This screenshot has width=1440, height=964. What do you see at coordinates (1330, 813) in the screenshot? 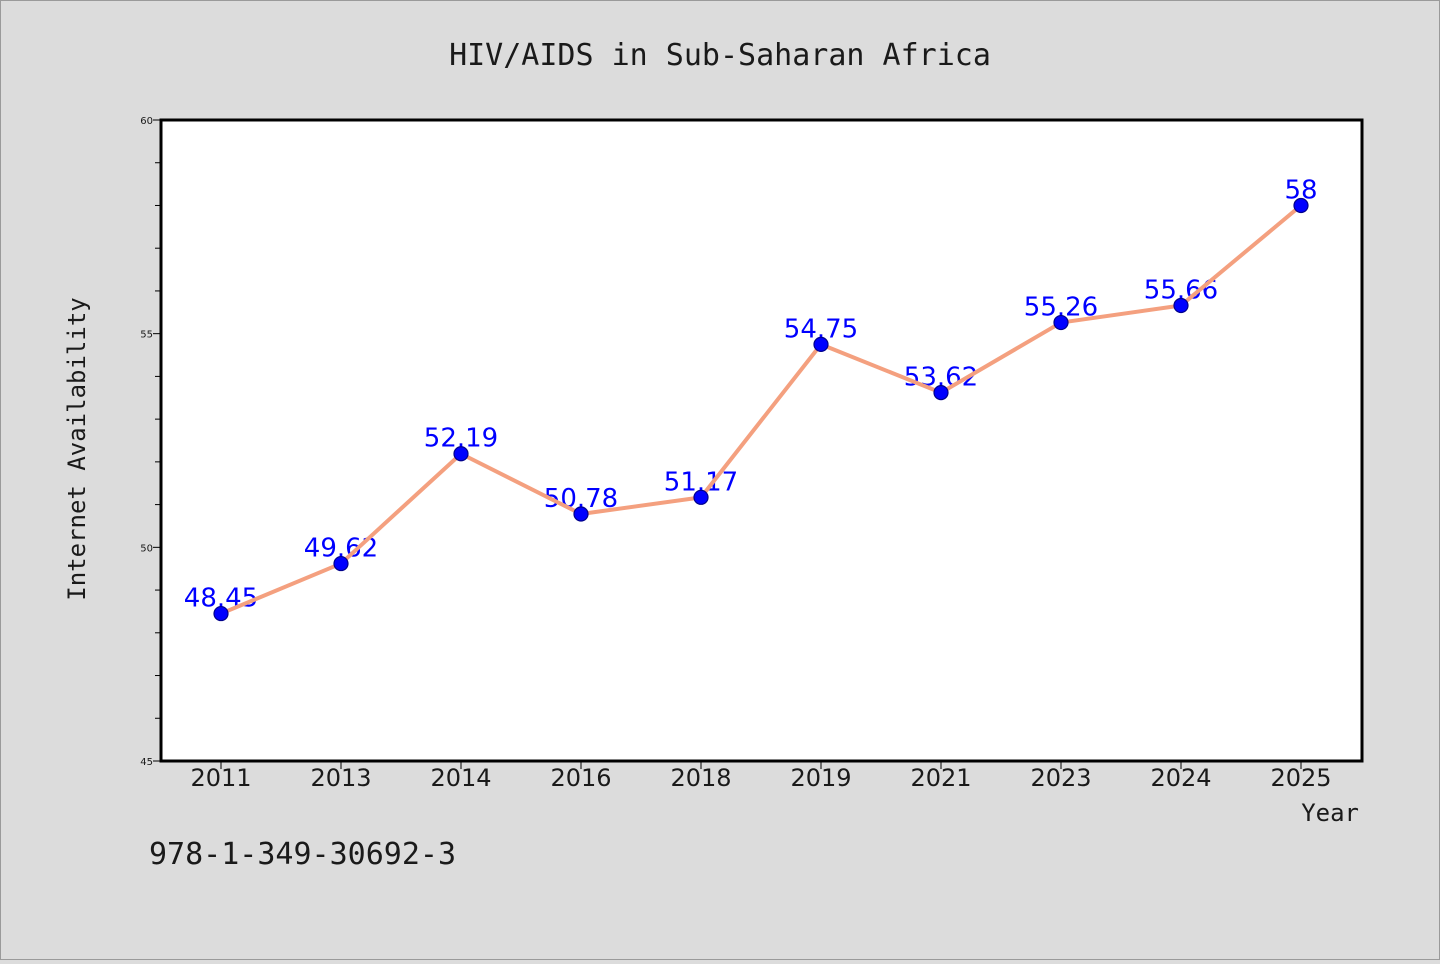
I see `x-axis-label: Year` at bounding box center [1330, 813].